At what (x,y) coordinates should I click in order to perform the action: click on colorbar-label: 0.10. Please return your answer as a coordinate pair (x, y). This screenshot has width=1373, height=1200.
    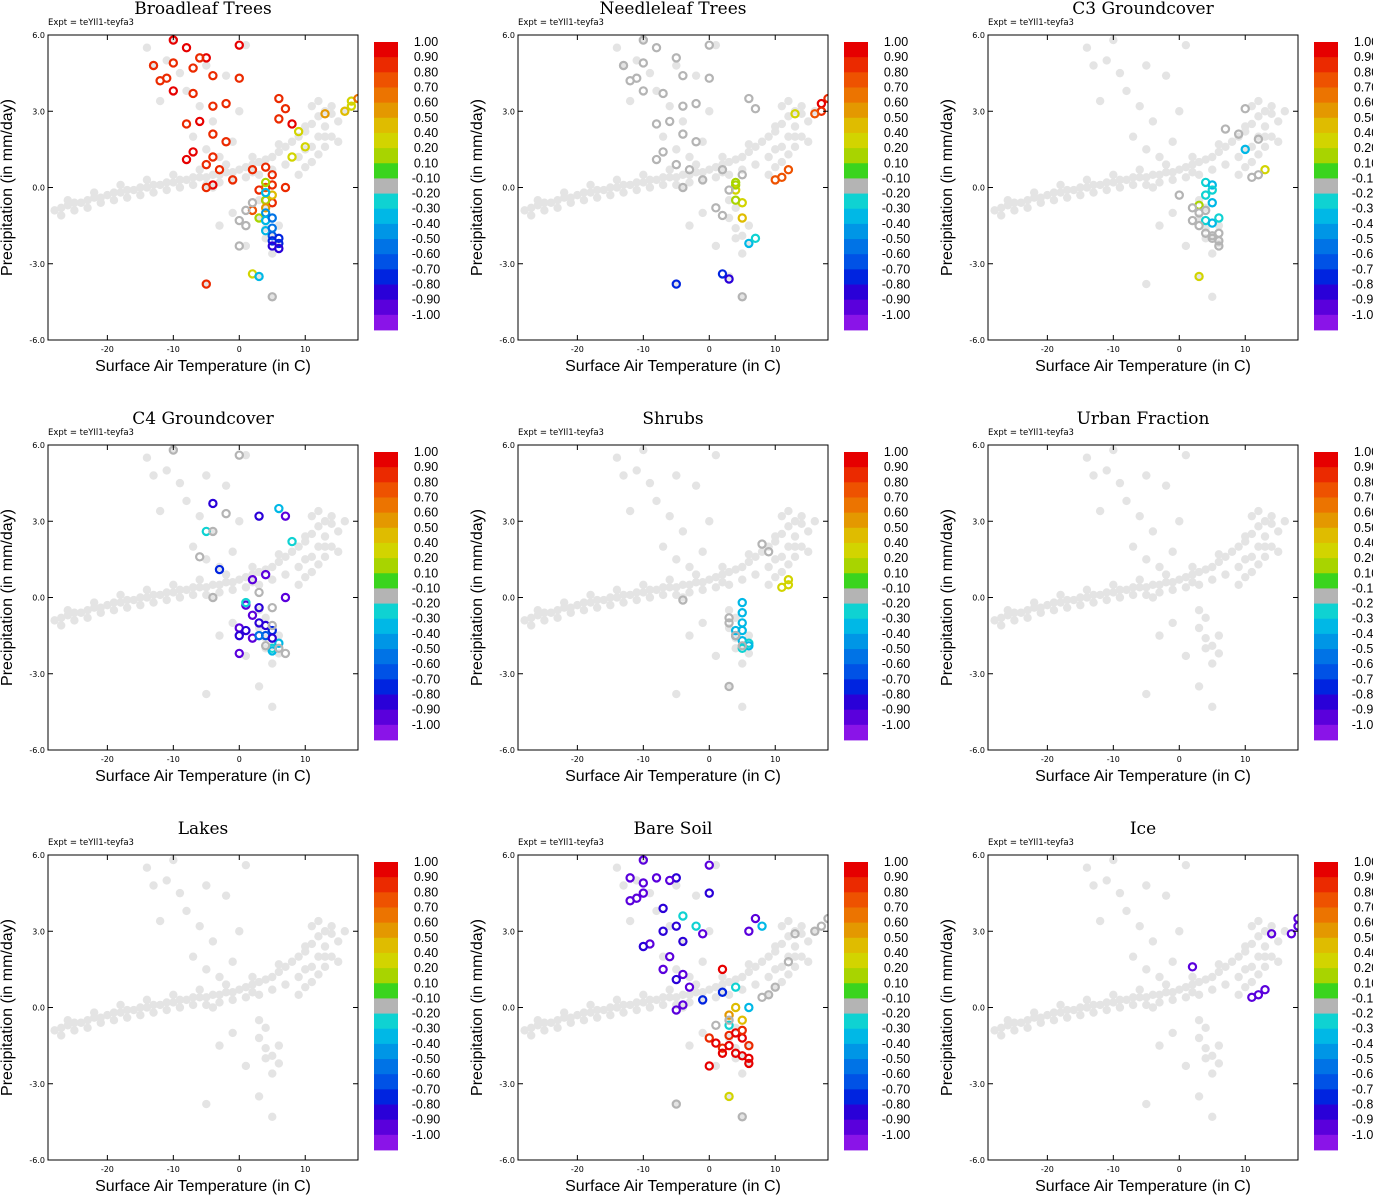
    Looking at the image, I should click on (1363, 983).